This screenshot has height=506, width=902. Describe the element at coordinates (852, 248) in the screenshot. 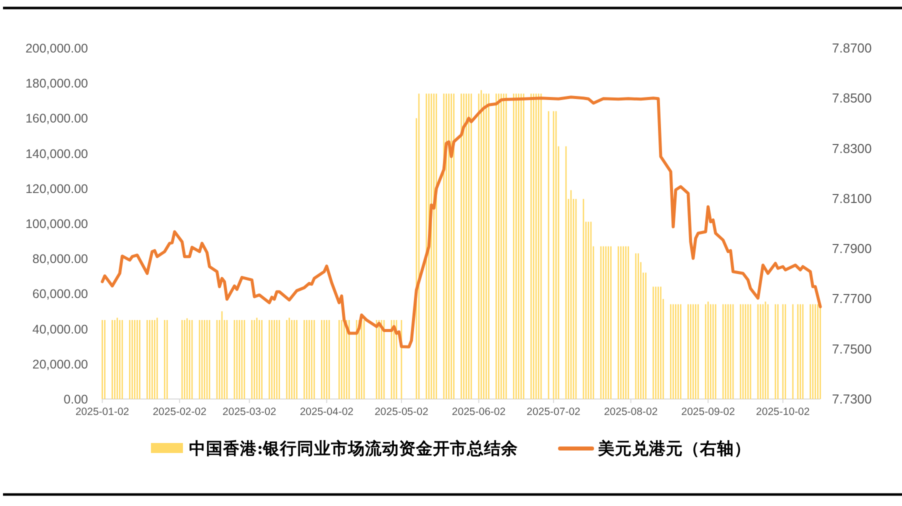

I see `y2-tick-label: 7.7900` at that location.